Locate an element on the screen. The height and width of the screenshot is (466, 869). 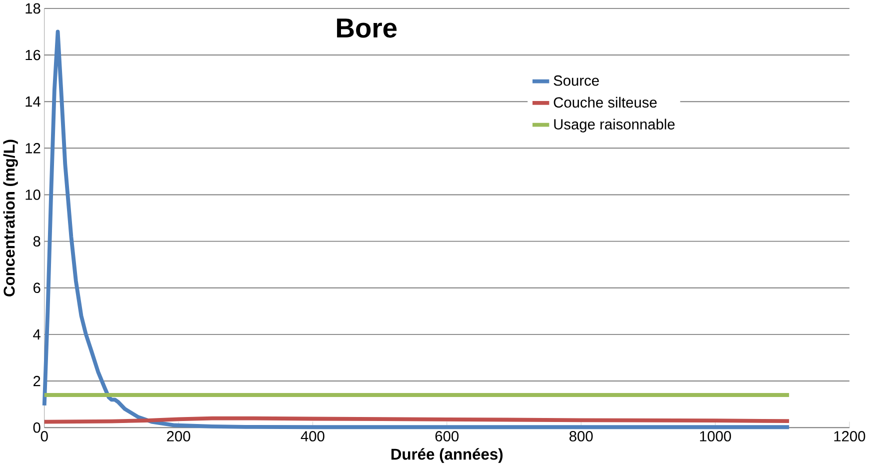
y-tick-label: 0 is located at coordinates (36, 427).